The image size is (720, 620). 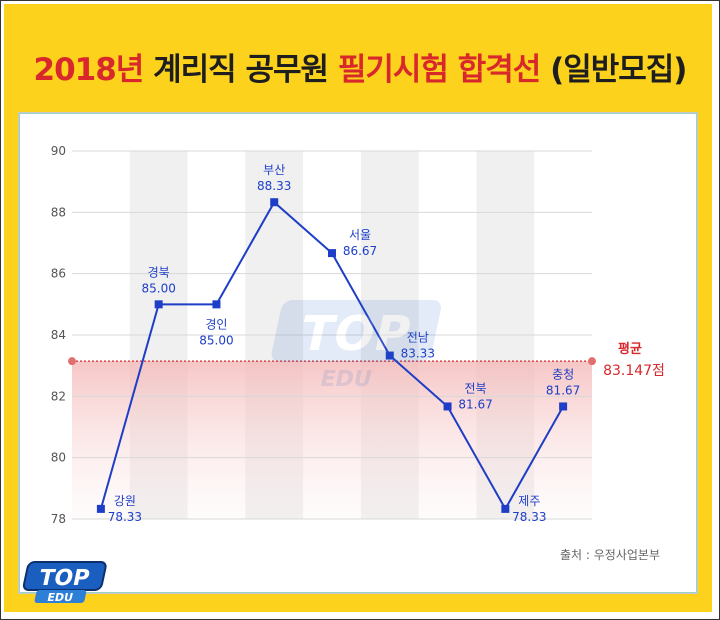 What do you see at coordinates (360, 251) in the screenshot?
I see `data-label: 86.67` at bounding box center [360, 251].